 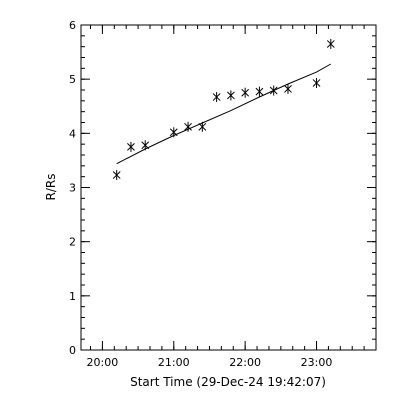 I want to click on y-tick-label: 6, so click(x=72, y=25).